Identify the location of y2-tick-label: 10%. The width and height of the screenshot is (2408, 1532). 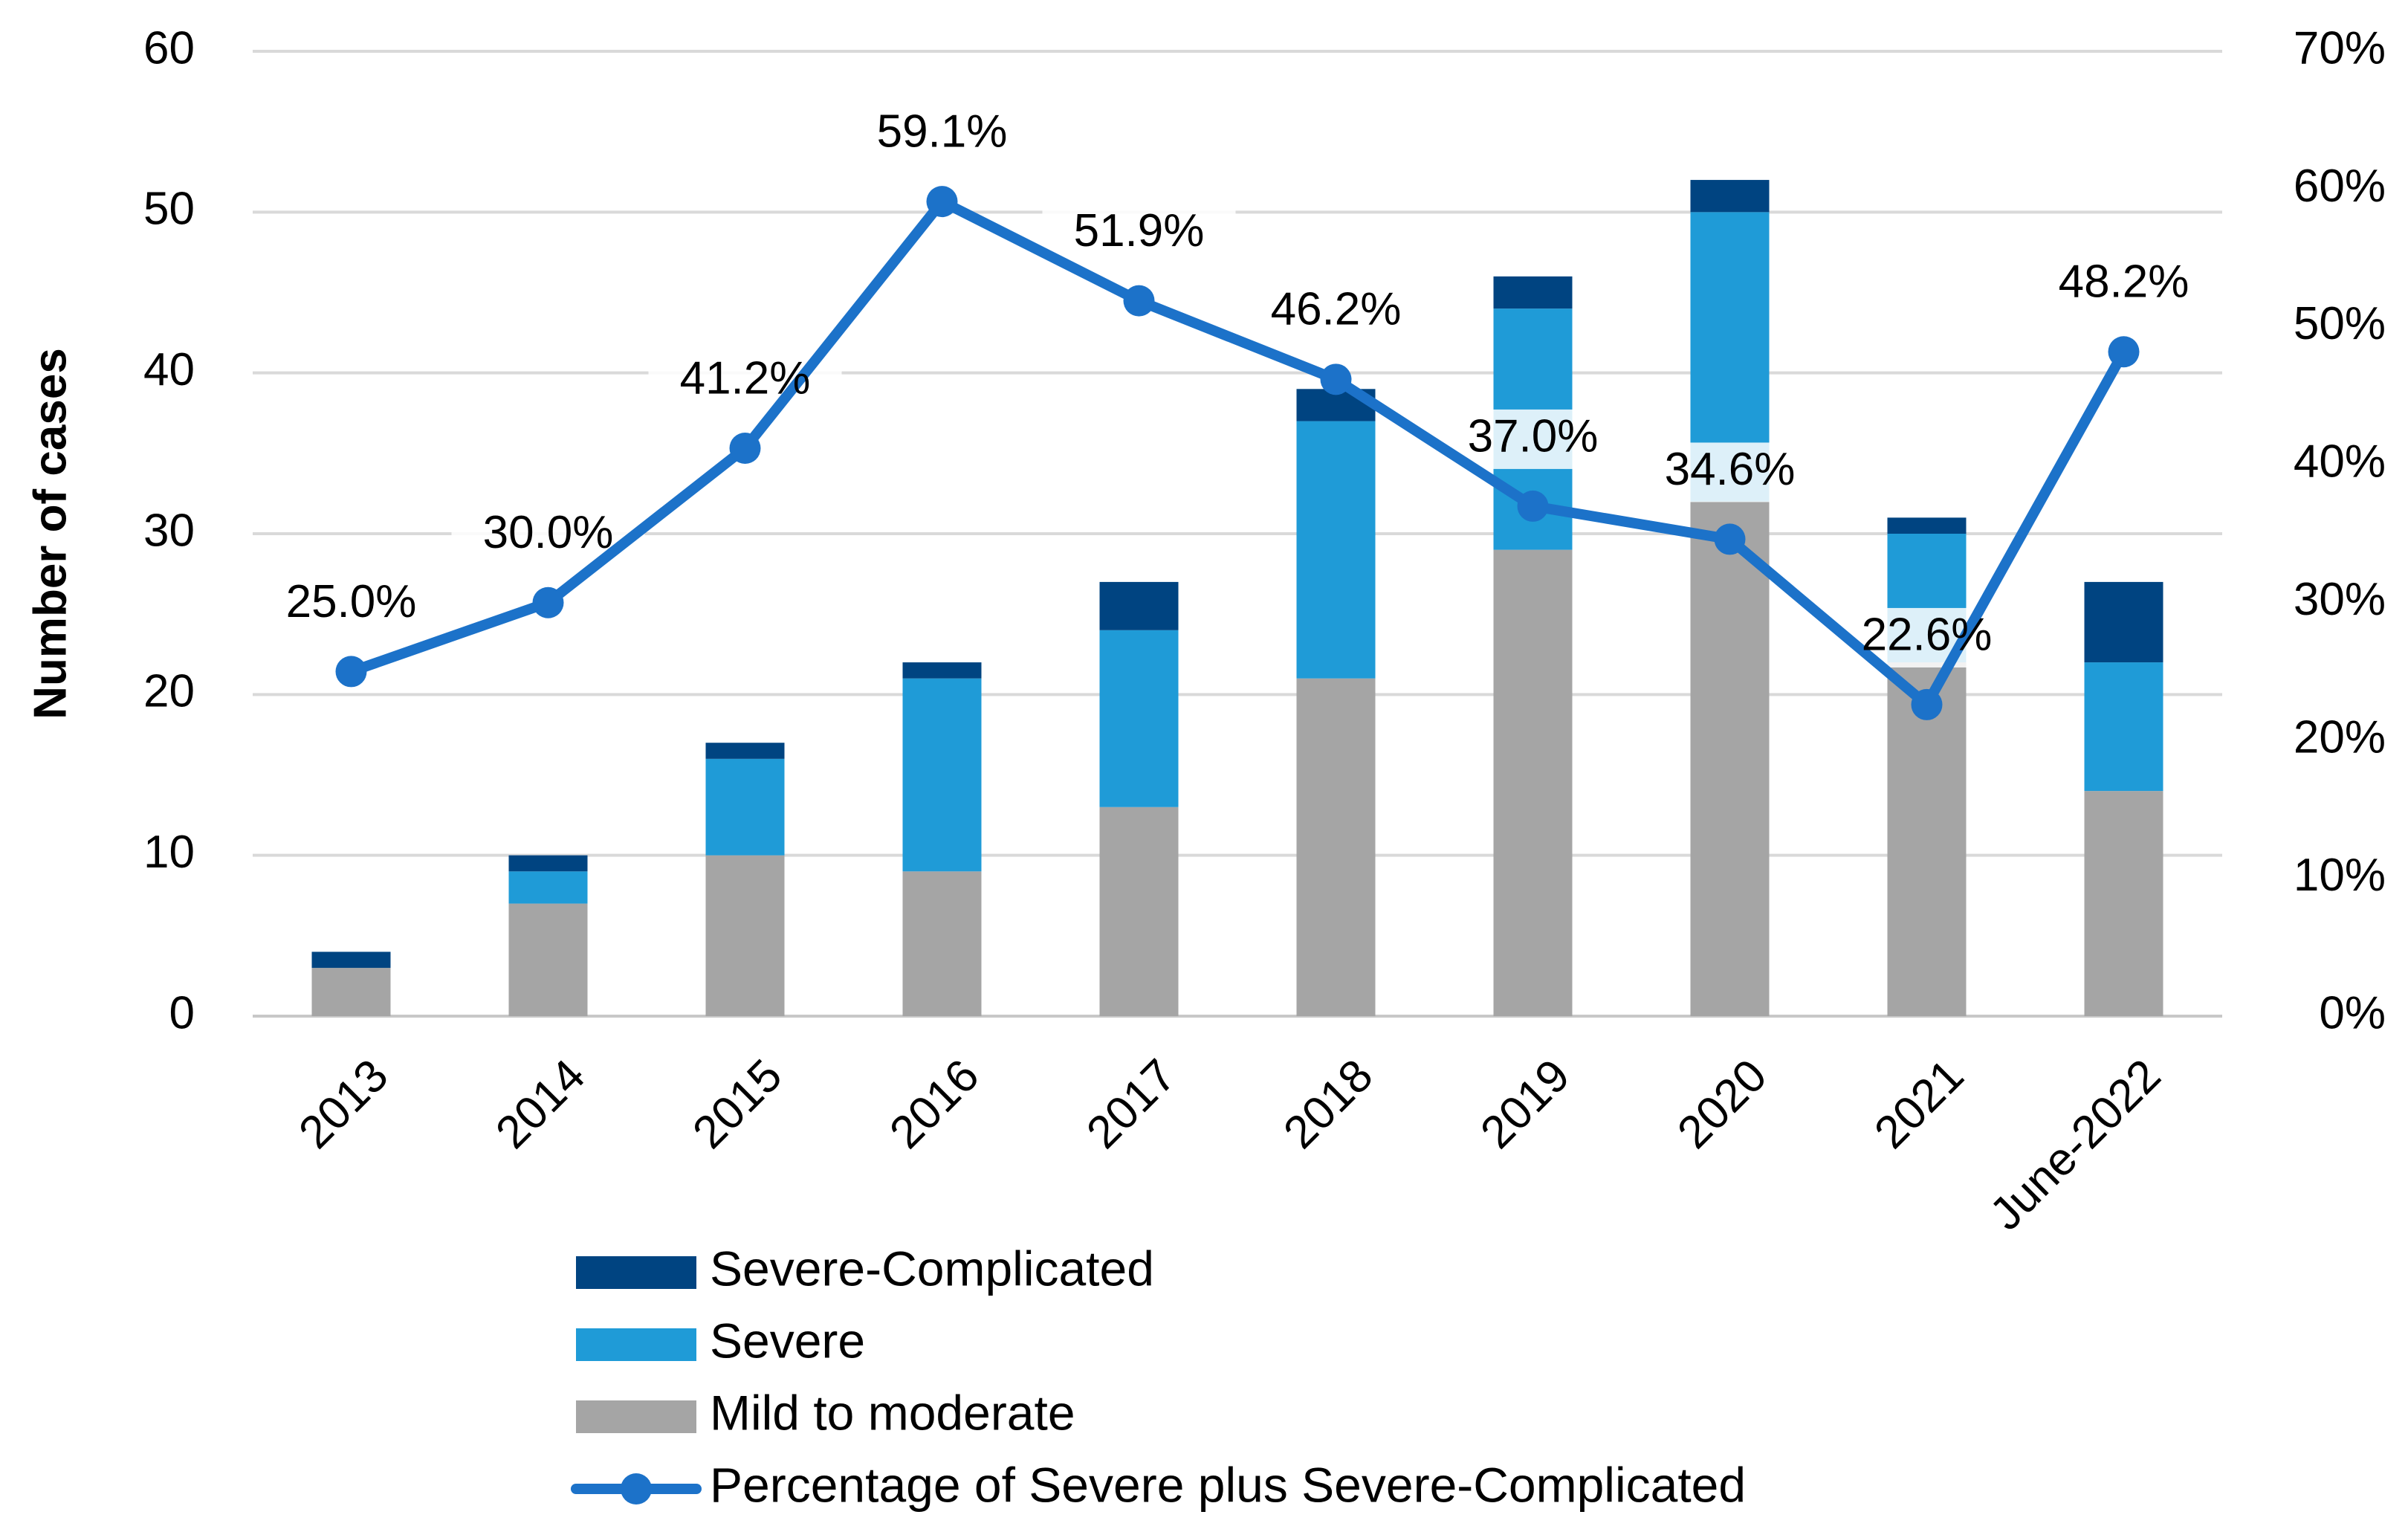
(2340, 876).